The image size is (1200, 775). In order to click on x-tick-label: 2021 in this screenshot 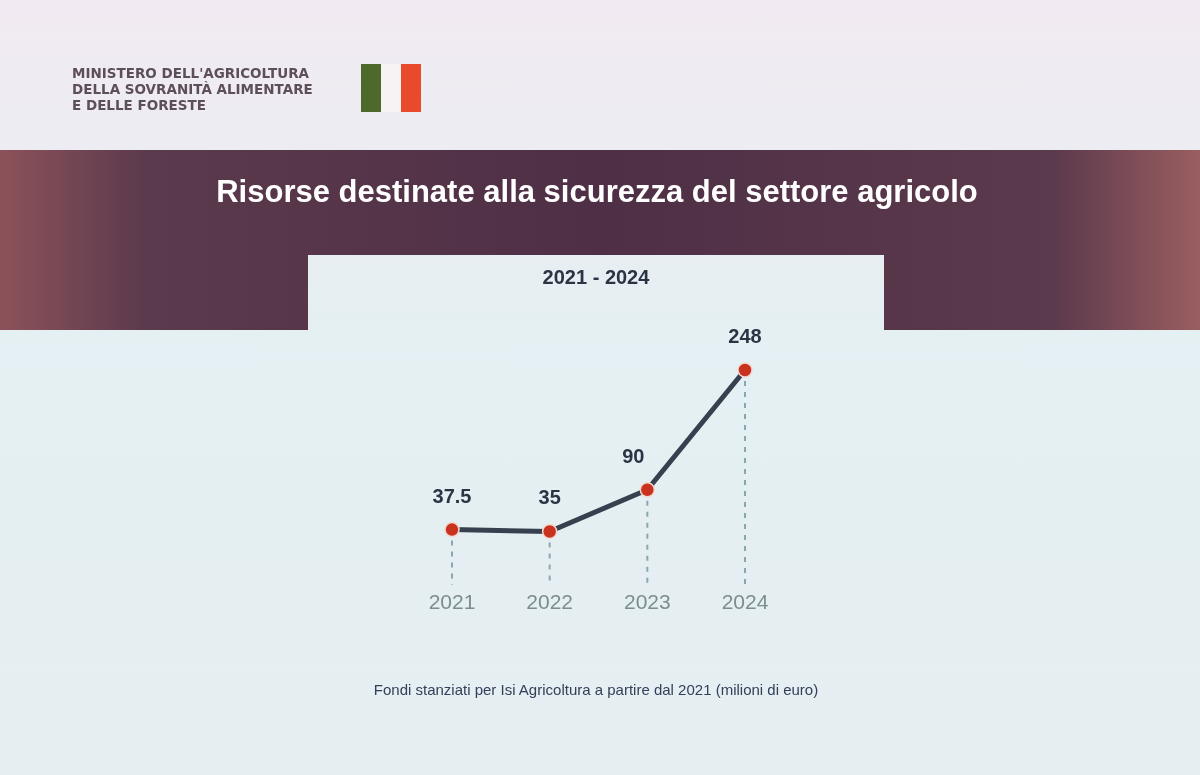, I will do `click(452, 601)`.